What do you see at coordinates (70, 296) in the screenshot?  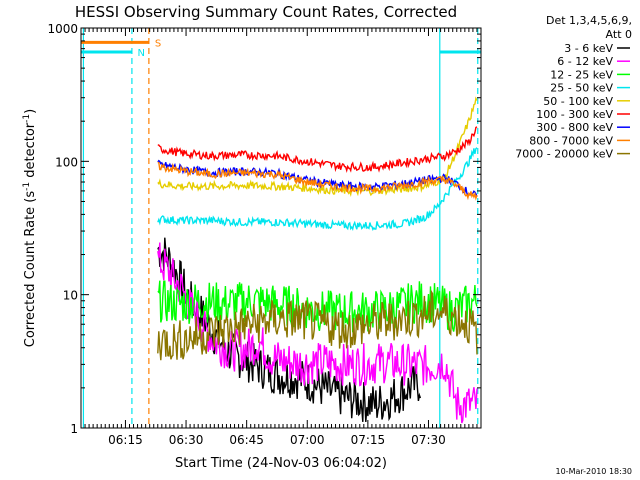 I see `y-tick-label-1: 10` at bounding box center [70, 296].